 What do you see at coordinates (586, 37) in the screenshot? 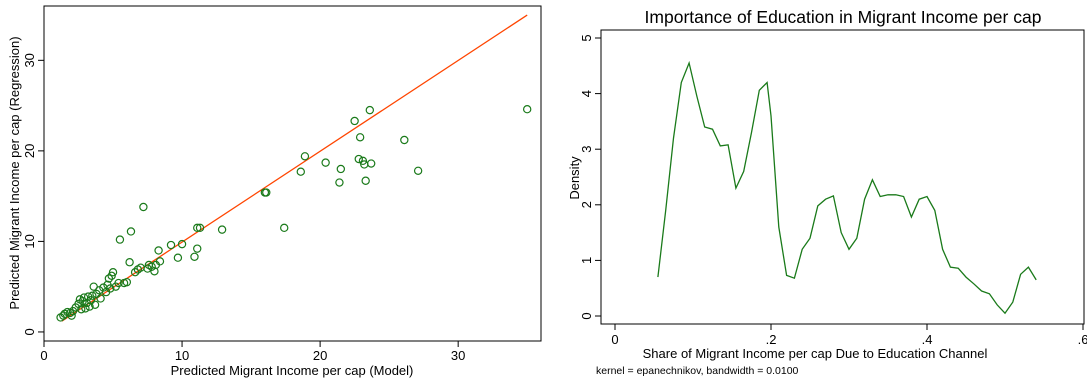
I see `density-y-tick-label: 5` at bounding box center [586, 37].